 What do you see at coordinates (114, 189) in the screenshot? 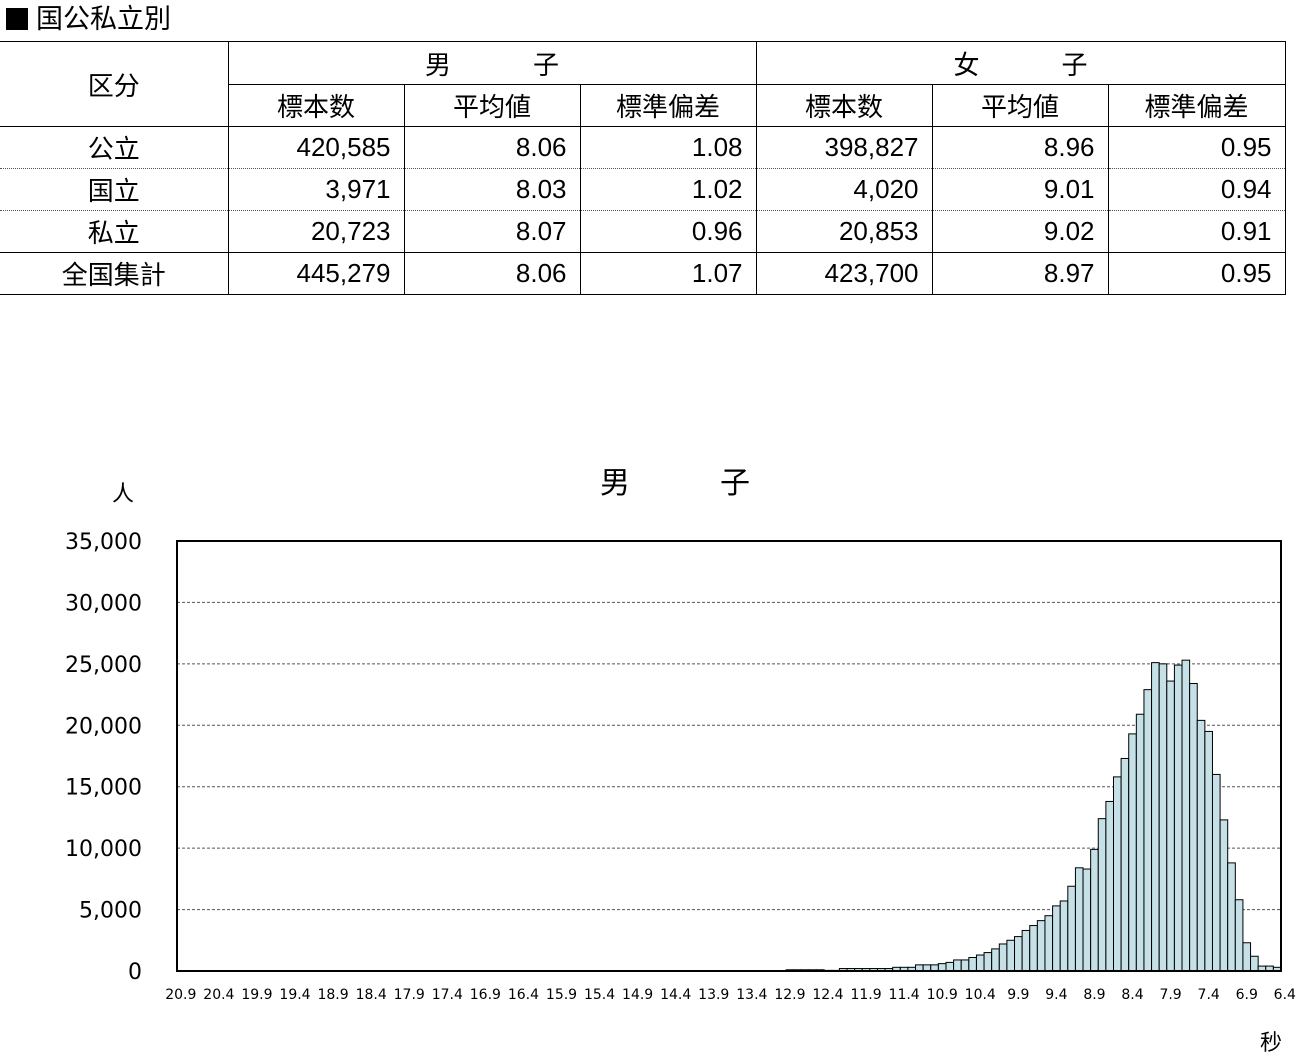
I see `row-label: 国立` at bounding box center [114, 189].